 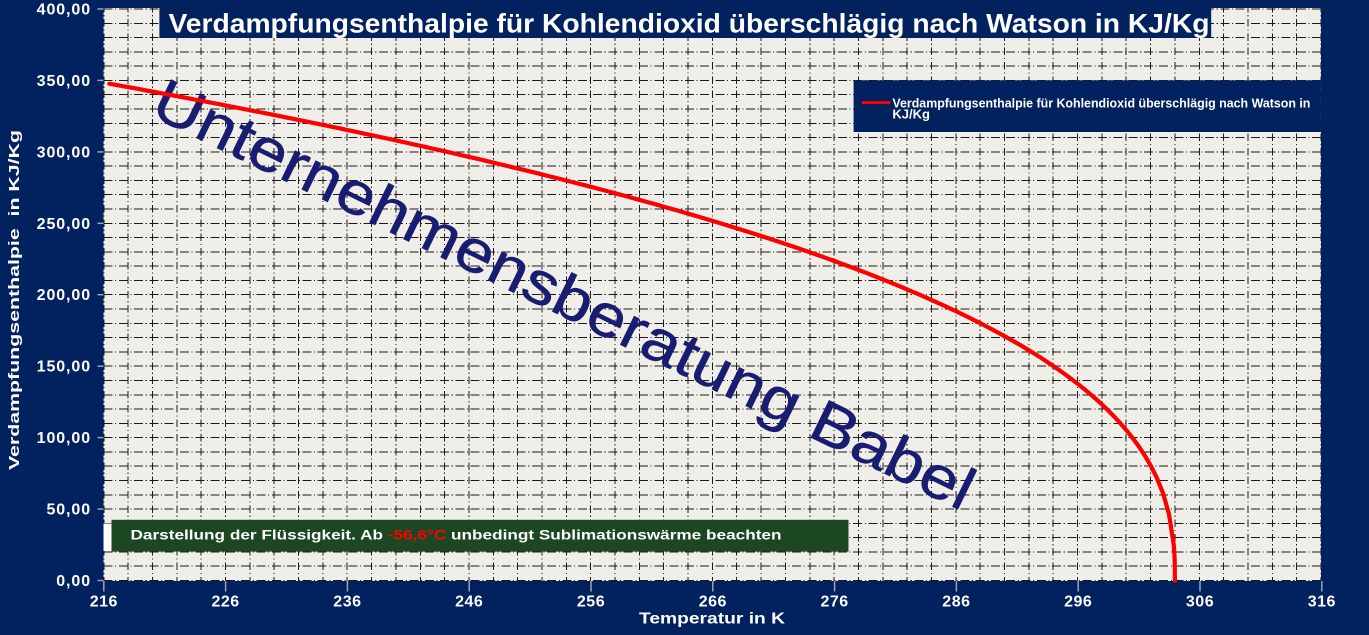 What do you see at coordinates (14, 300) in the screenshot?
I see `svg-text:Verdampfungsenthalpie in KJ/K: Verdampfungsenthalpie in KJ/Kg` at bounding box center [14, 300].